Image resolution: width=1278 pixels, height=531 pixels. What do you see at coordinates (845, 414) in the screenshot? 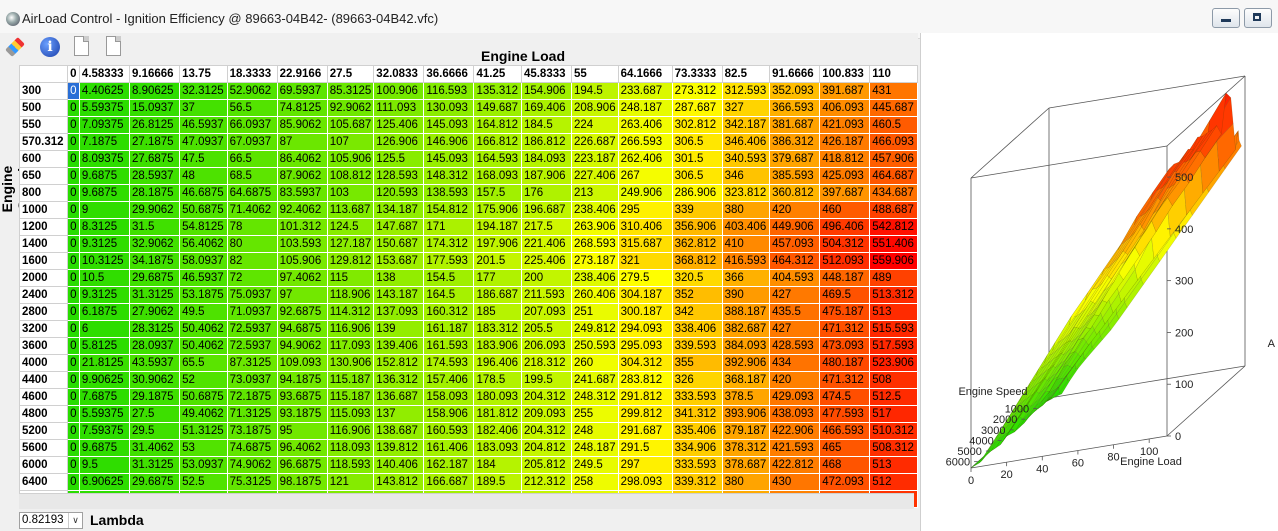
I see `table-cell: 477.593` at bounding box center [845, 414].